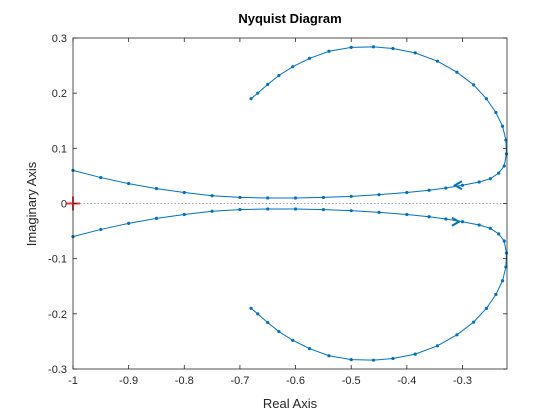  I want to click on chart-title: Nyquist Diagram, so click(289, 18).